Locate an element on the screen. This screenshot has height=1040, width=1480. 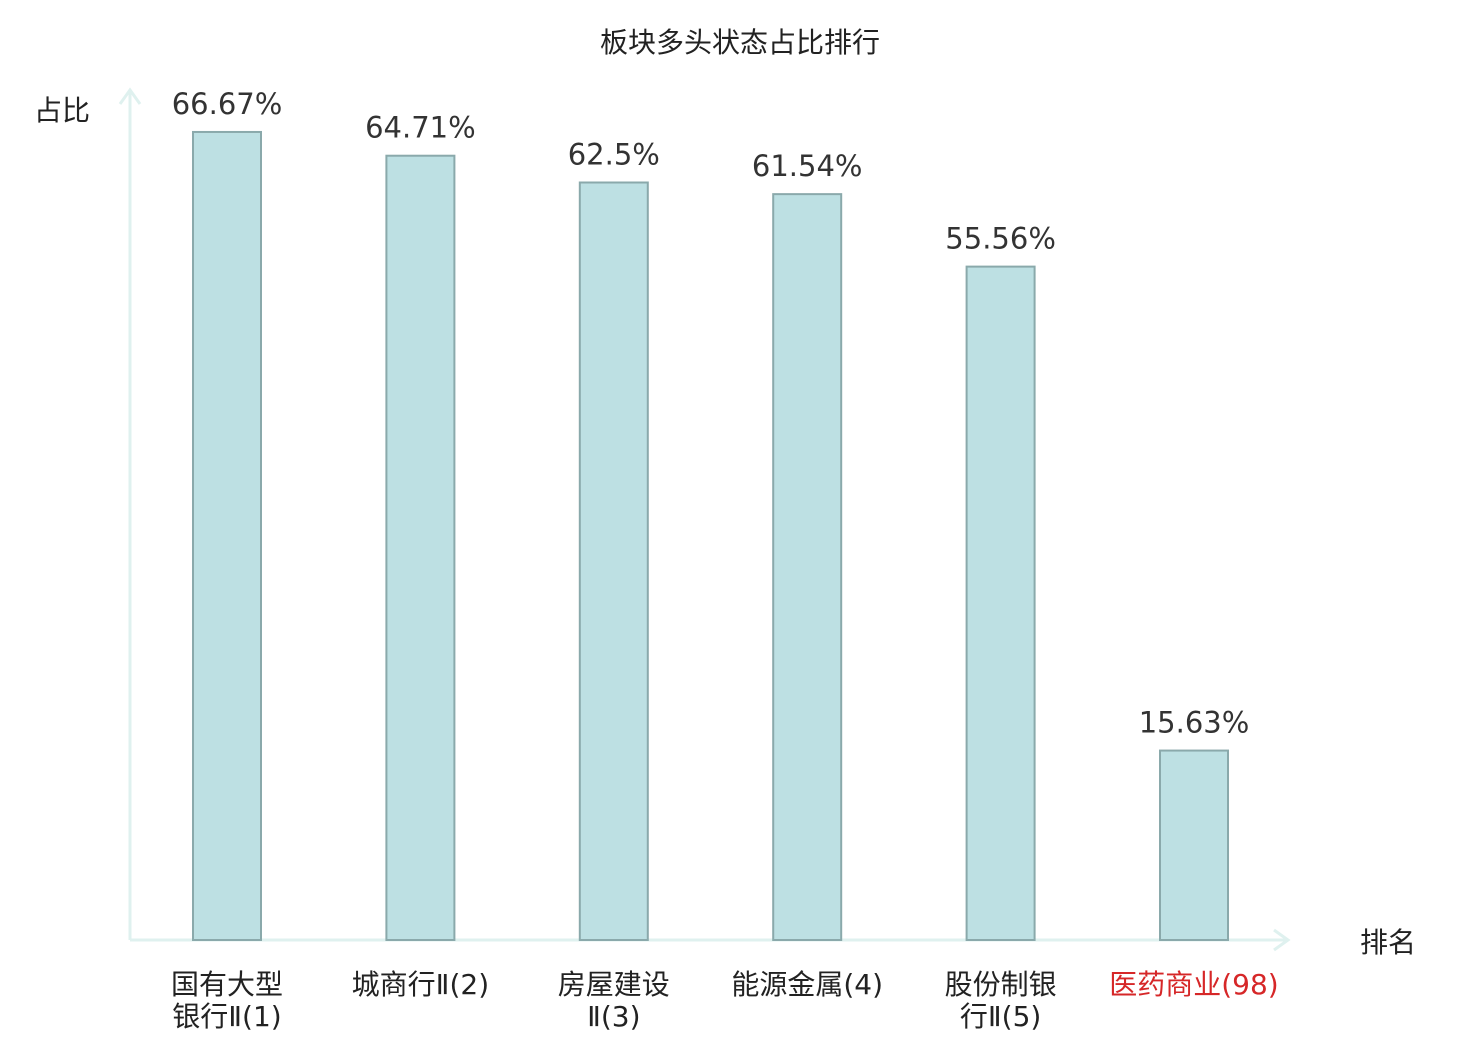
category-label-2-line-1: 城商行Ⅱ(2) is located at coordinates (420, 984).